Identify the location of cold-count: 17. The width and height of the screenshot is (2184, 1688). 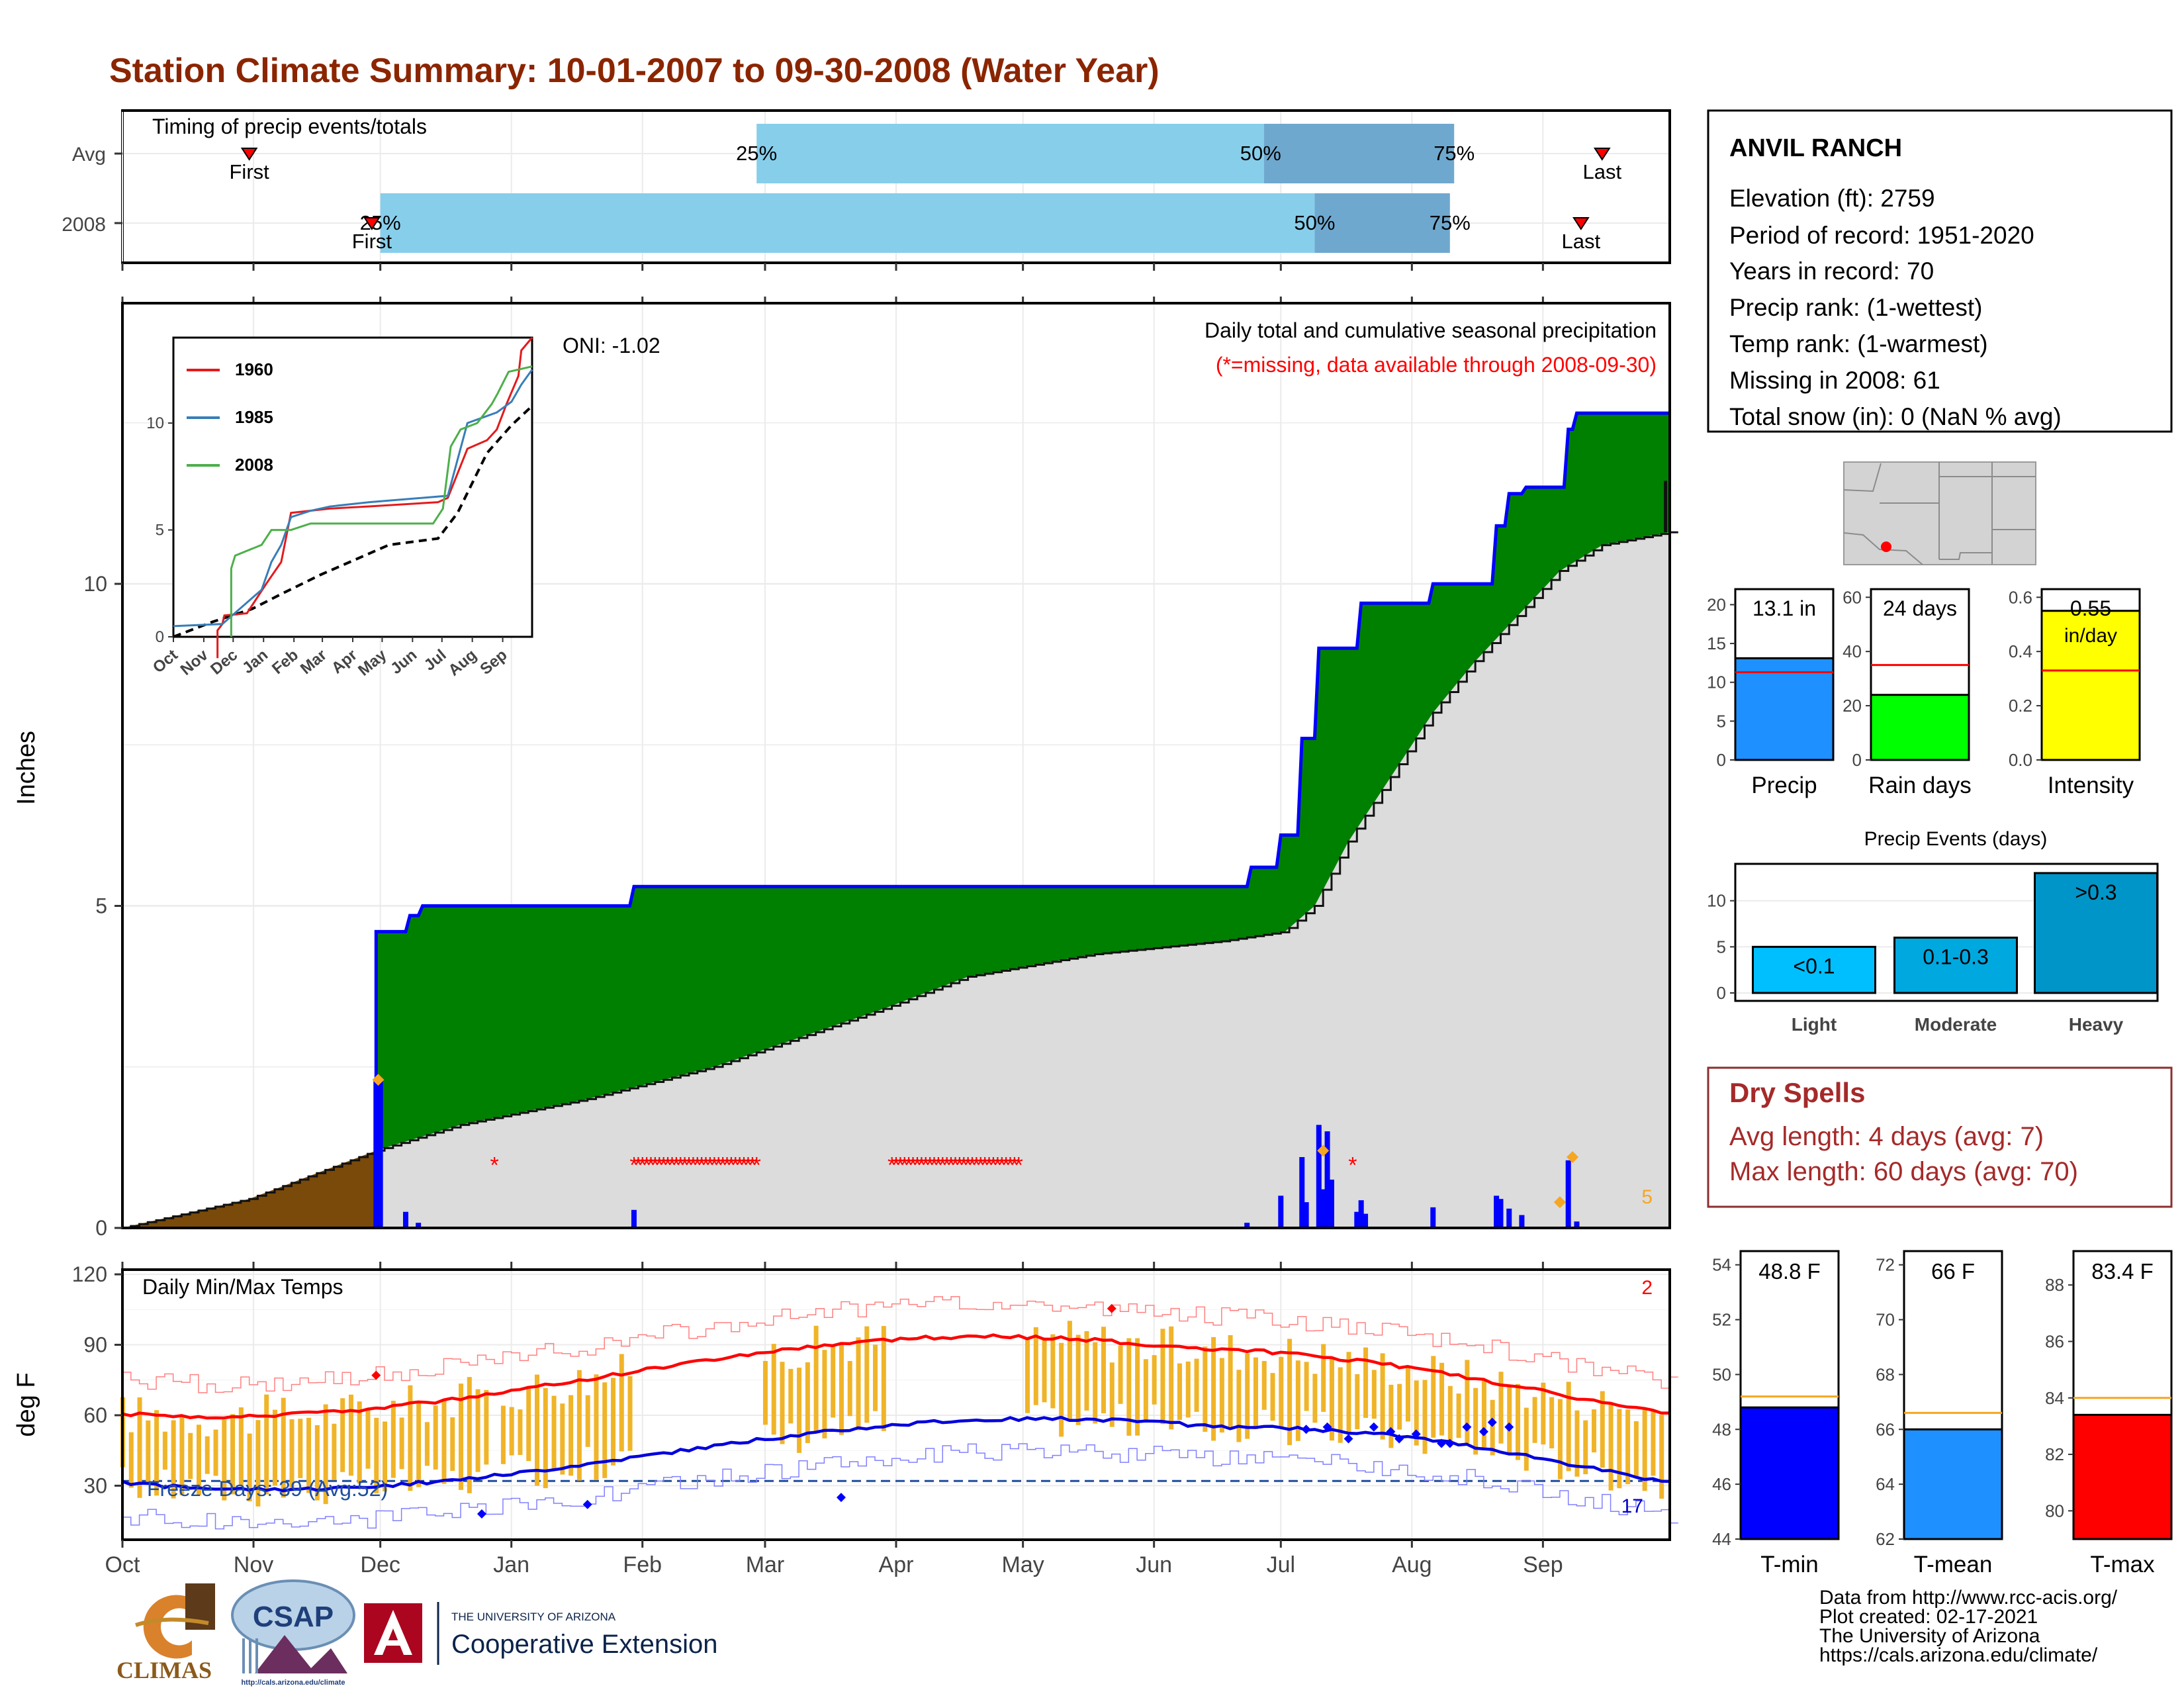
(1632, 1506).